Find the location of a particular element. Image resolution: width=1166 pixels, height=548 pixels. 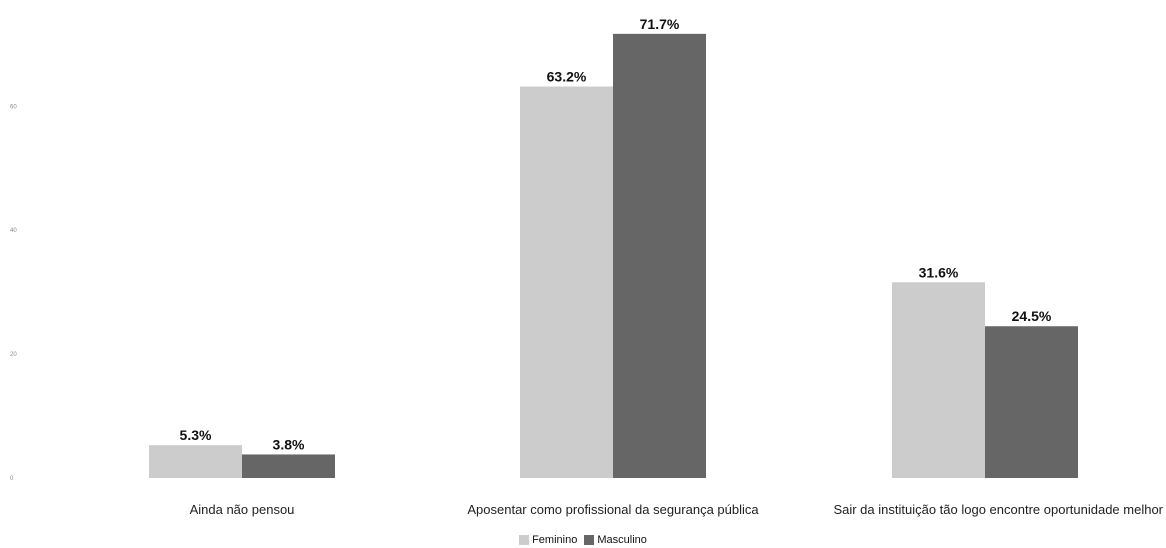

y-tick-label: 0 is located at coordinates (12, 479).